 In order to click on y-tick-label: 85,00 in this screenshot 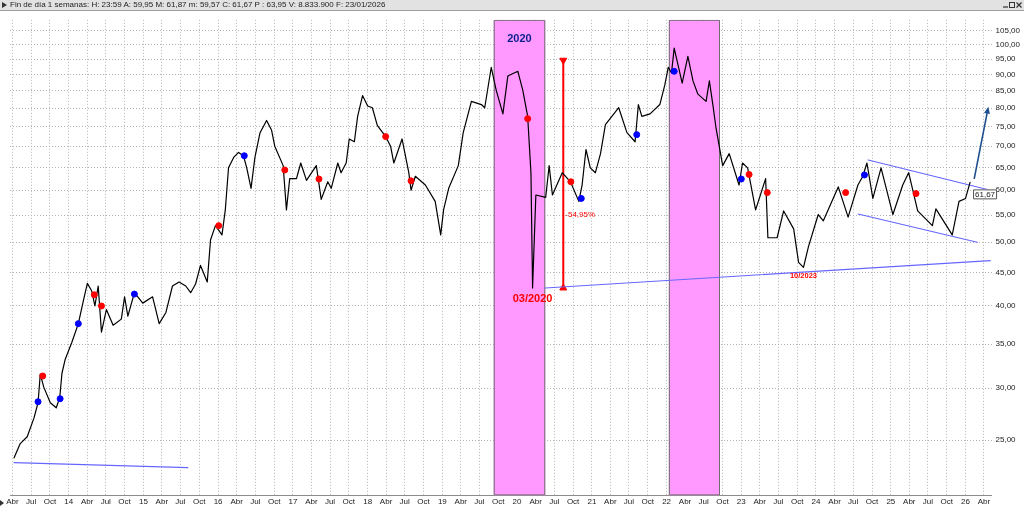, I will do `click(1006, 90)`.